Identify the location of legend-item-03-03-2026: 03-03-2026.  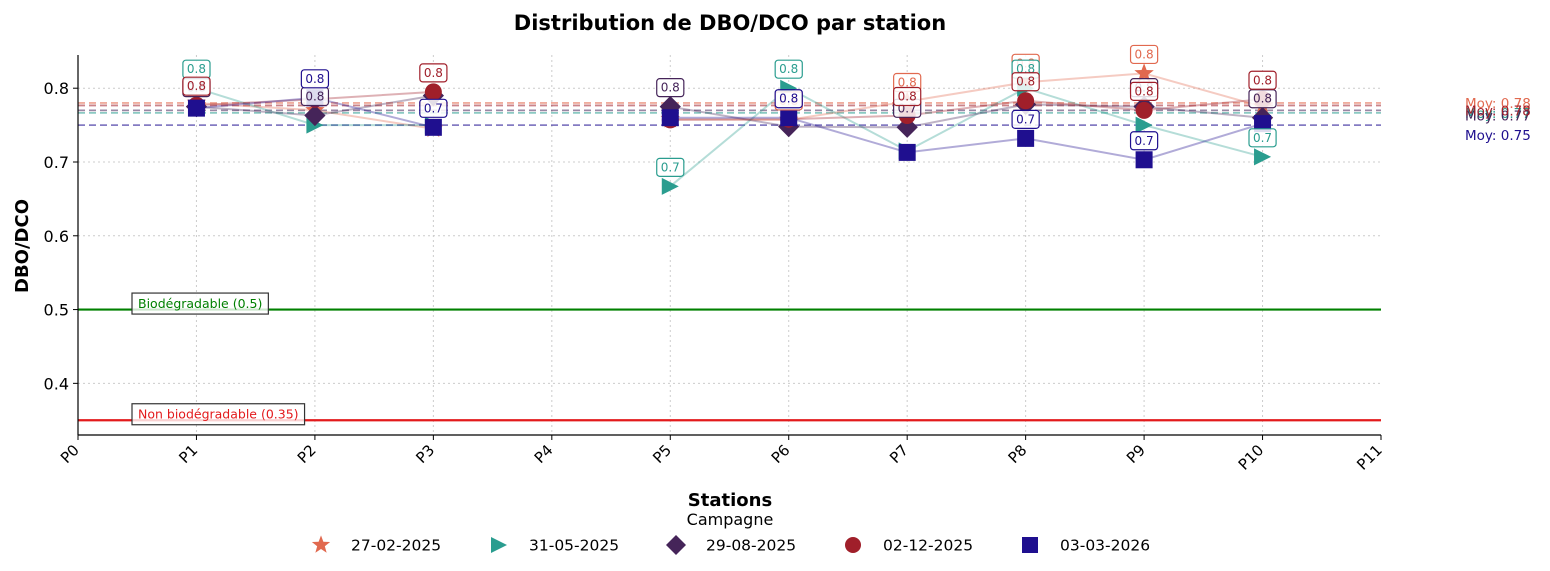
(1086, 546).